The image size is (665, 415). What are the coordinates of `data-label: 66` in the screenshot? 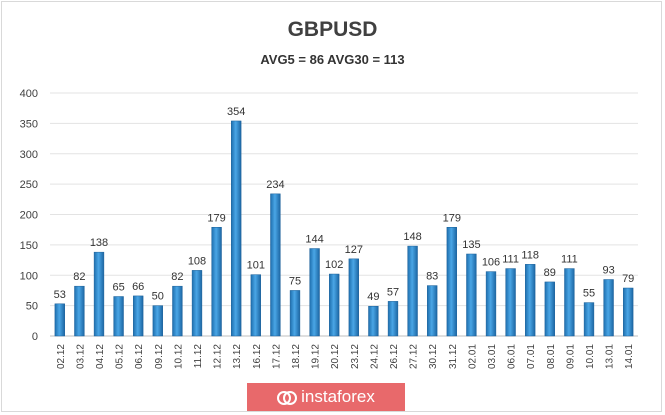 It's located at (138, 287).